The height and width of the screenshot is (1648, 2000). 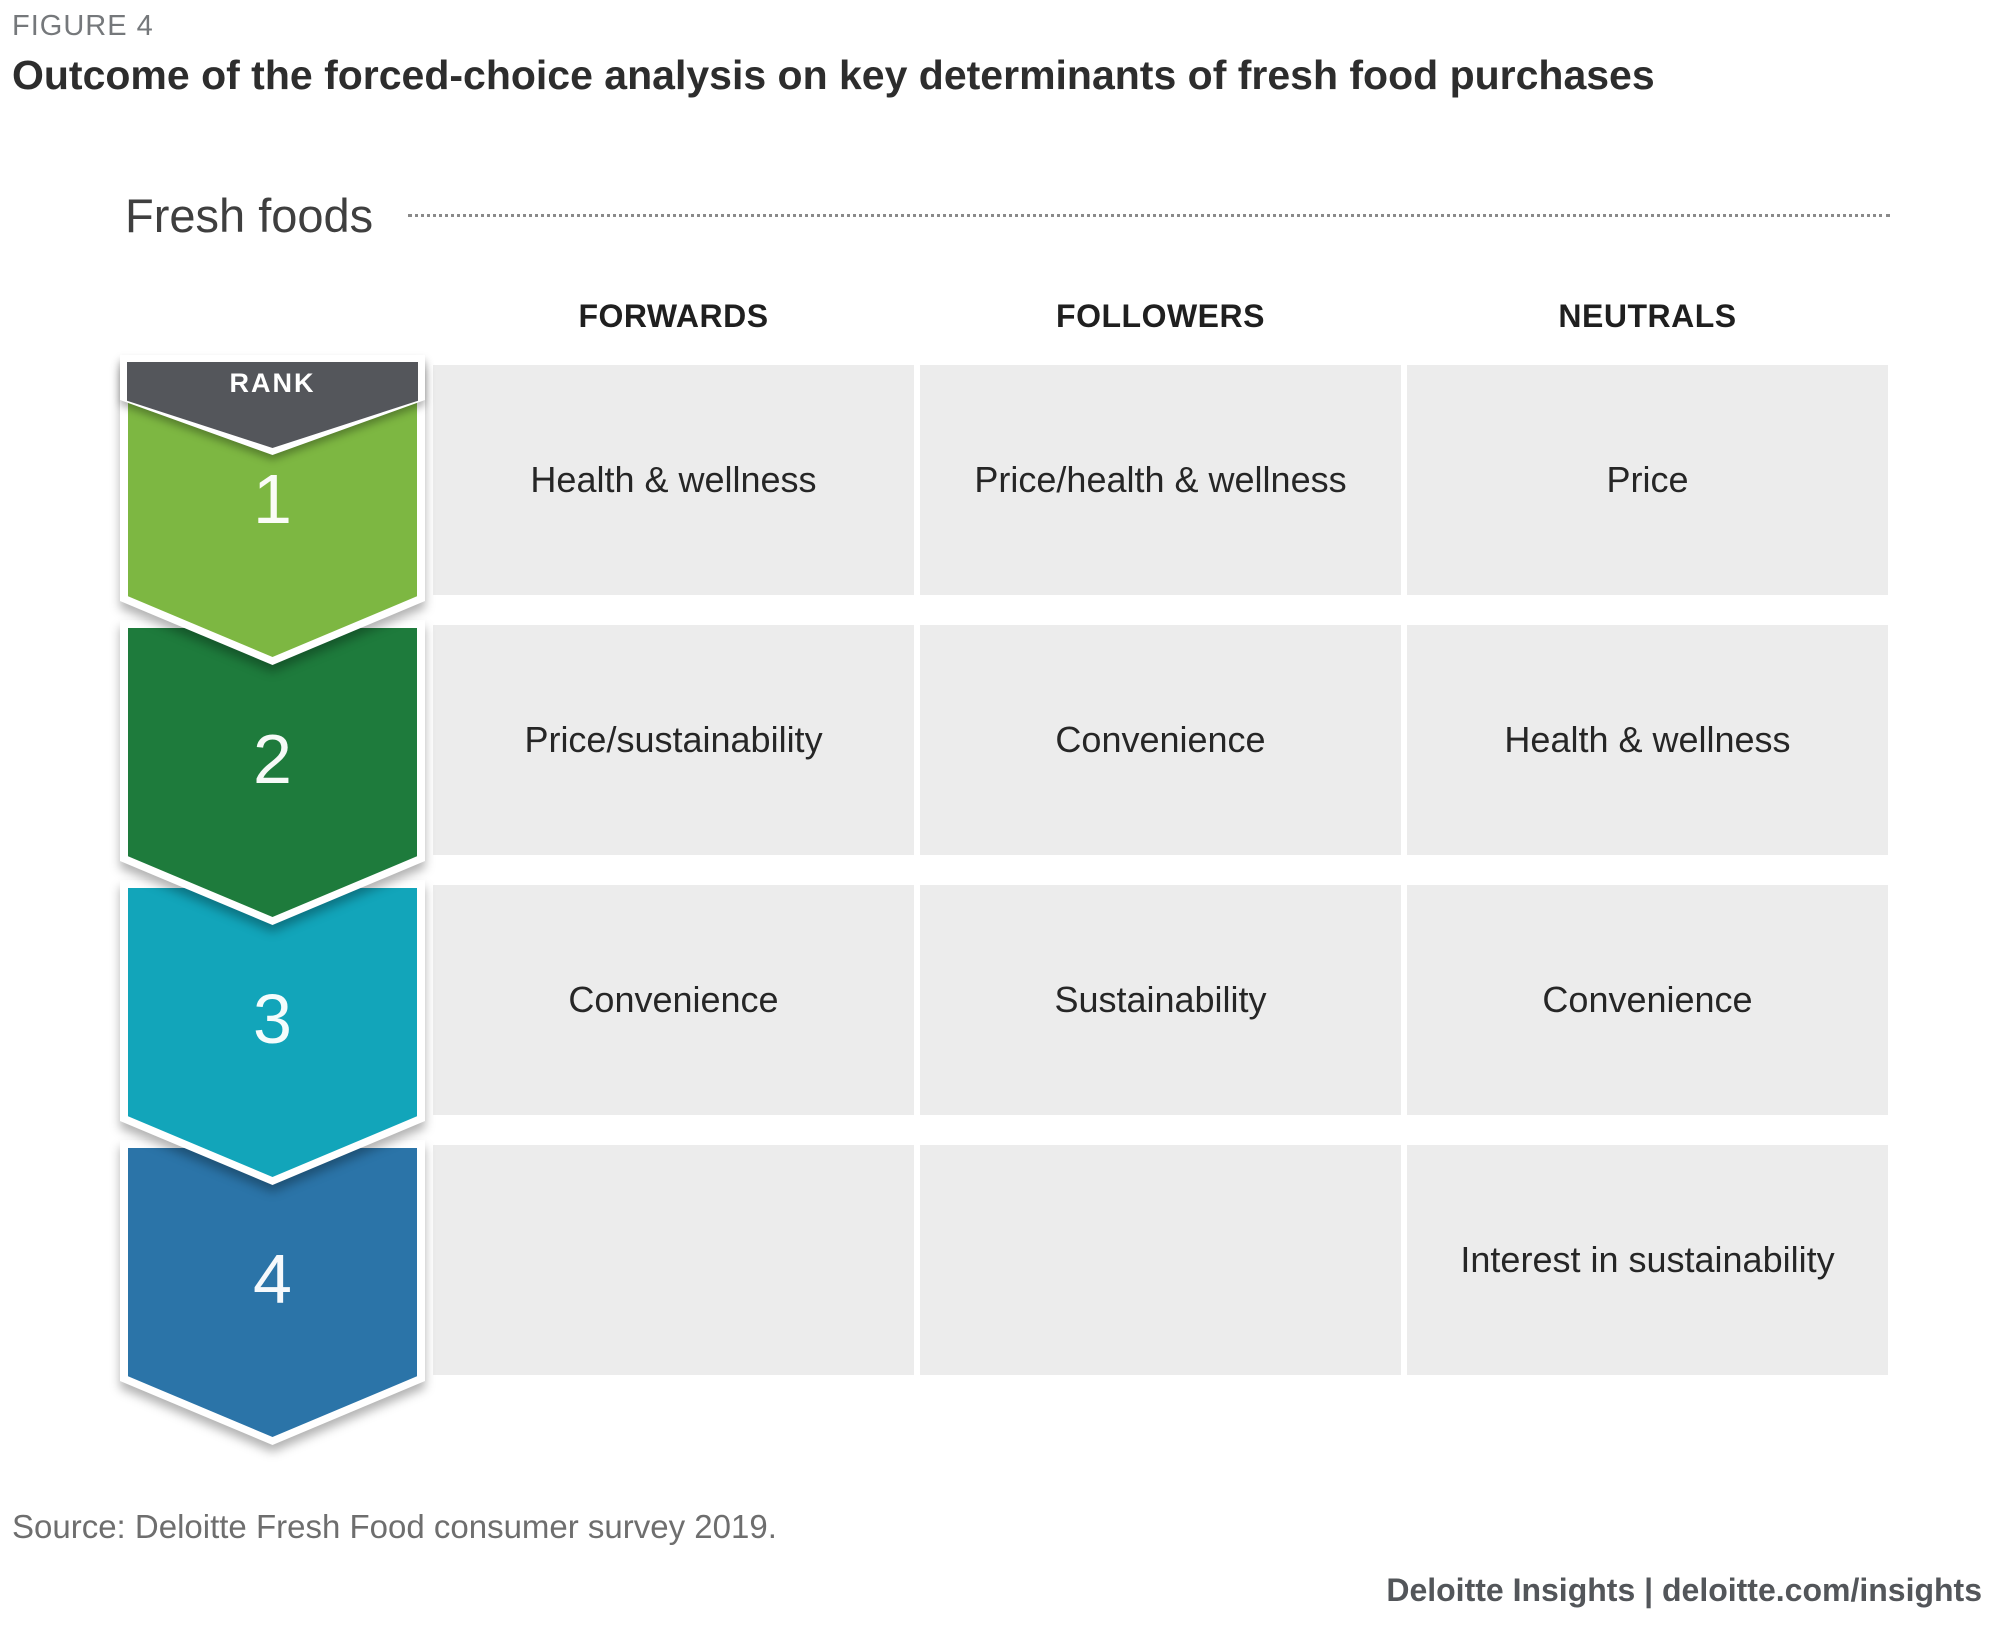 I want to click on rank-chevron-2-fill: 2, so click(x=272, y=772).